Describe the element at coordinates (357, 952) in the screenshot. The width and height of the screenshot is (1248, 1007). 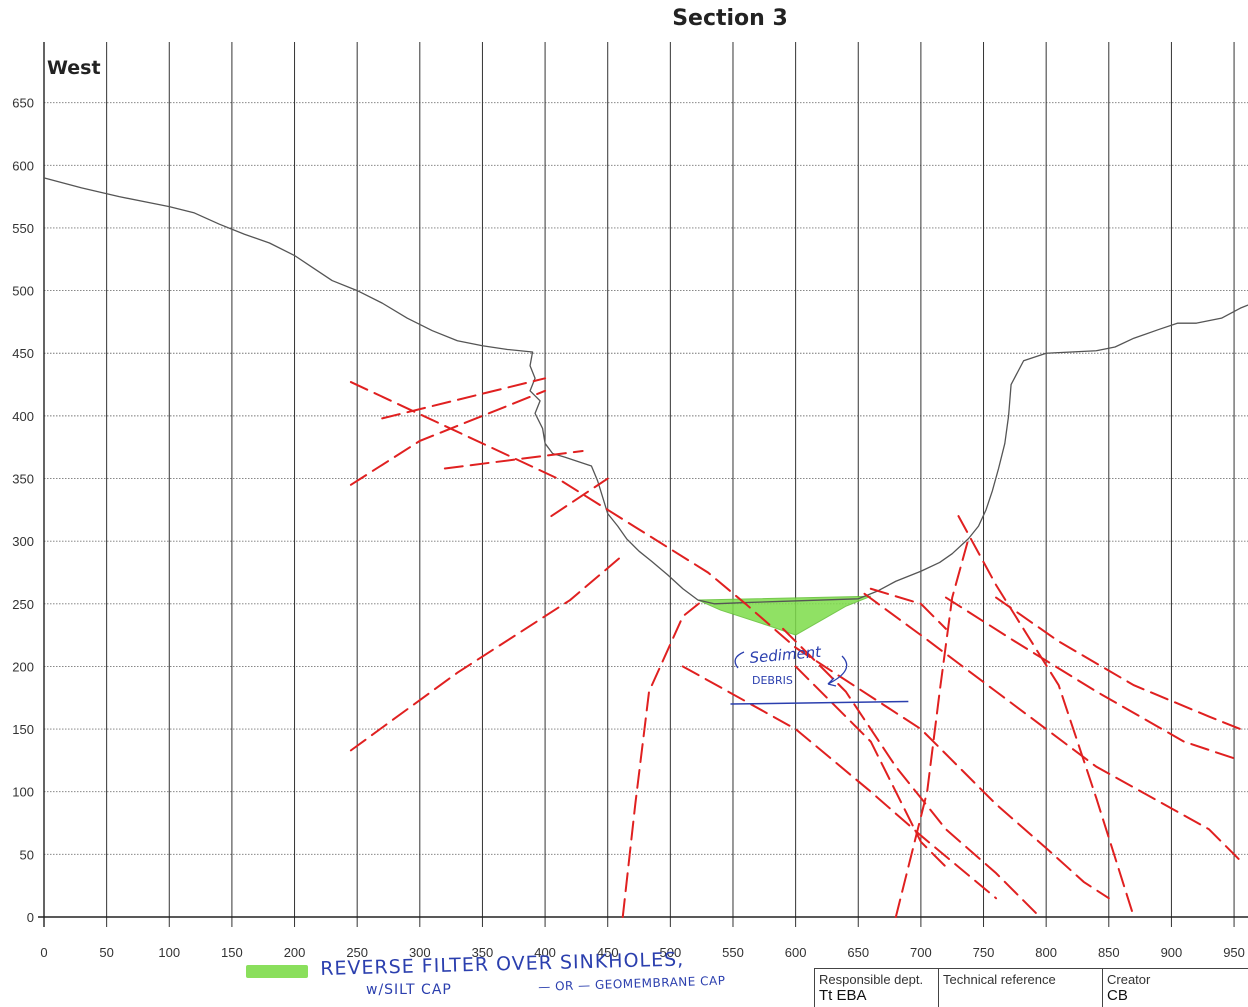
I see `x-tick-label: 250` at that location.